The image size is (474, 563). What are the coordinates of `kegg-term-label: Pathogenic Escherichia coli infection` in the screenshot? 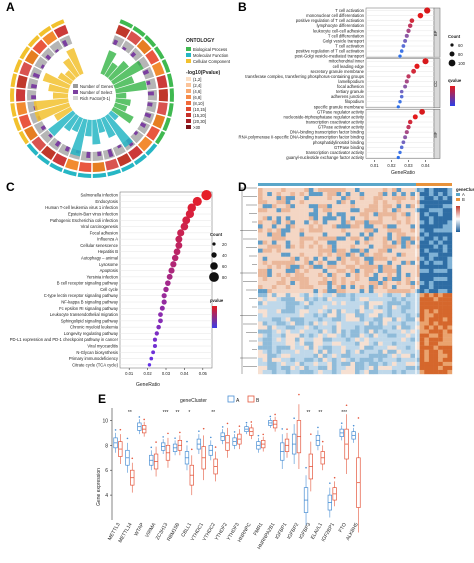 It's located at (84, 220).